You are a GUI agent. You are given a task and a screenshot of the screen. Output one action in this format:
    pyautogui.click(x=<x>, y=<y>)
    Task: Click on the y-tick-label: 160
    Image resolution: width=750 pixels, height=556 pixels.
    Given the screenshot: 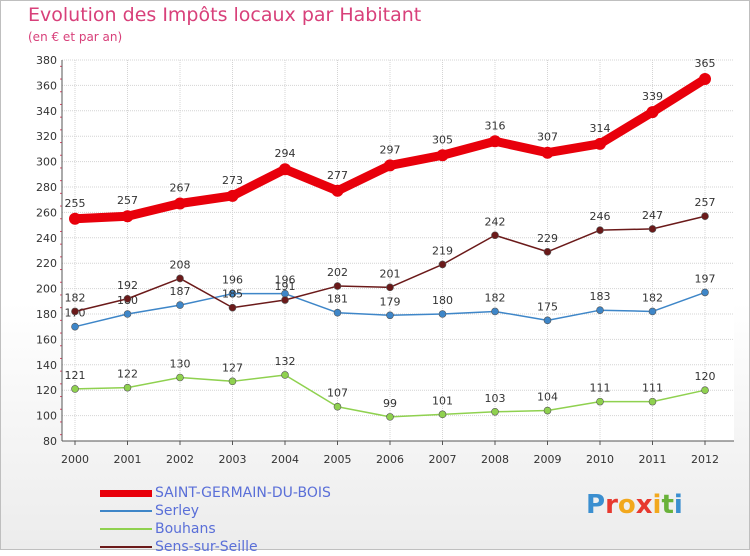 What is the action you would take?
    pyautogui.click(x=46, y=339)
    